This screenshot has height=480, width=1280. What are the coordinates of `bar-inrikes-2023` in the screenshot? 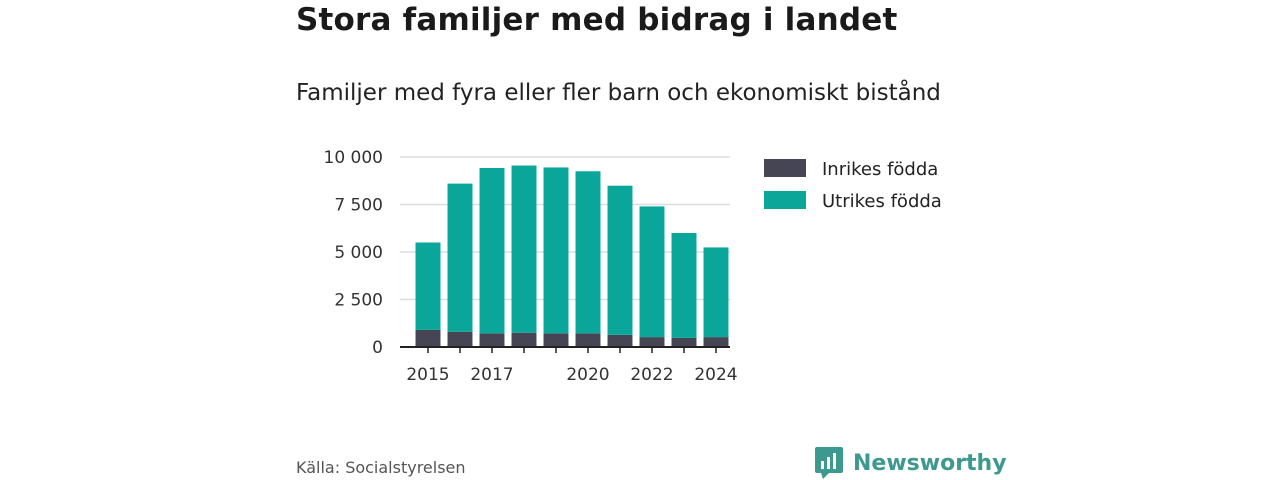 It's located at (684, 342).